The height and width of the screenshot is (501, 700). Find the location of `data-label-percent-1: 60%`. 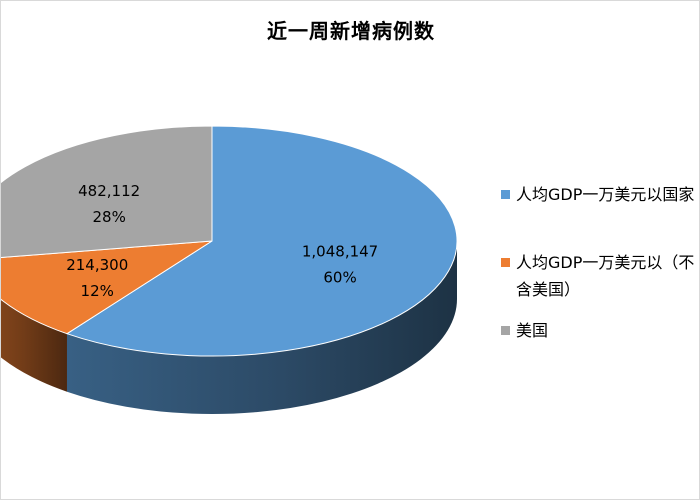

data-label-percent-1: 60% is located at coordinates (339, 278).